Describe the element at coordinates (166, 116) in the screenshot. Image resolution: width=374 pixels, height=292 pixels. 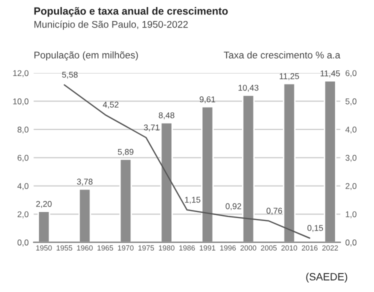
I see `data-label: 8,48` at that location.